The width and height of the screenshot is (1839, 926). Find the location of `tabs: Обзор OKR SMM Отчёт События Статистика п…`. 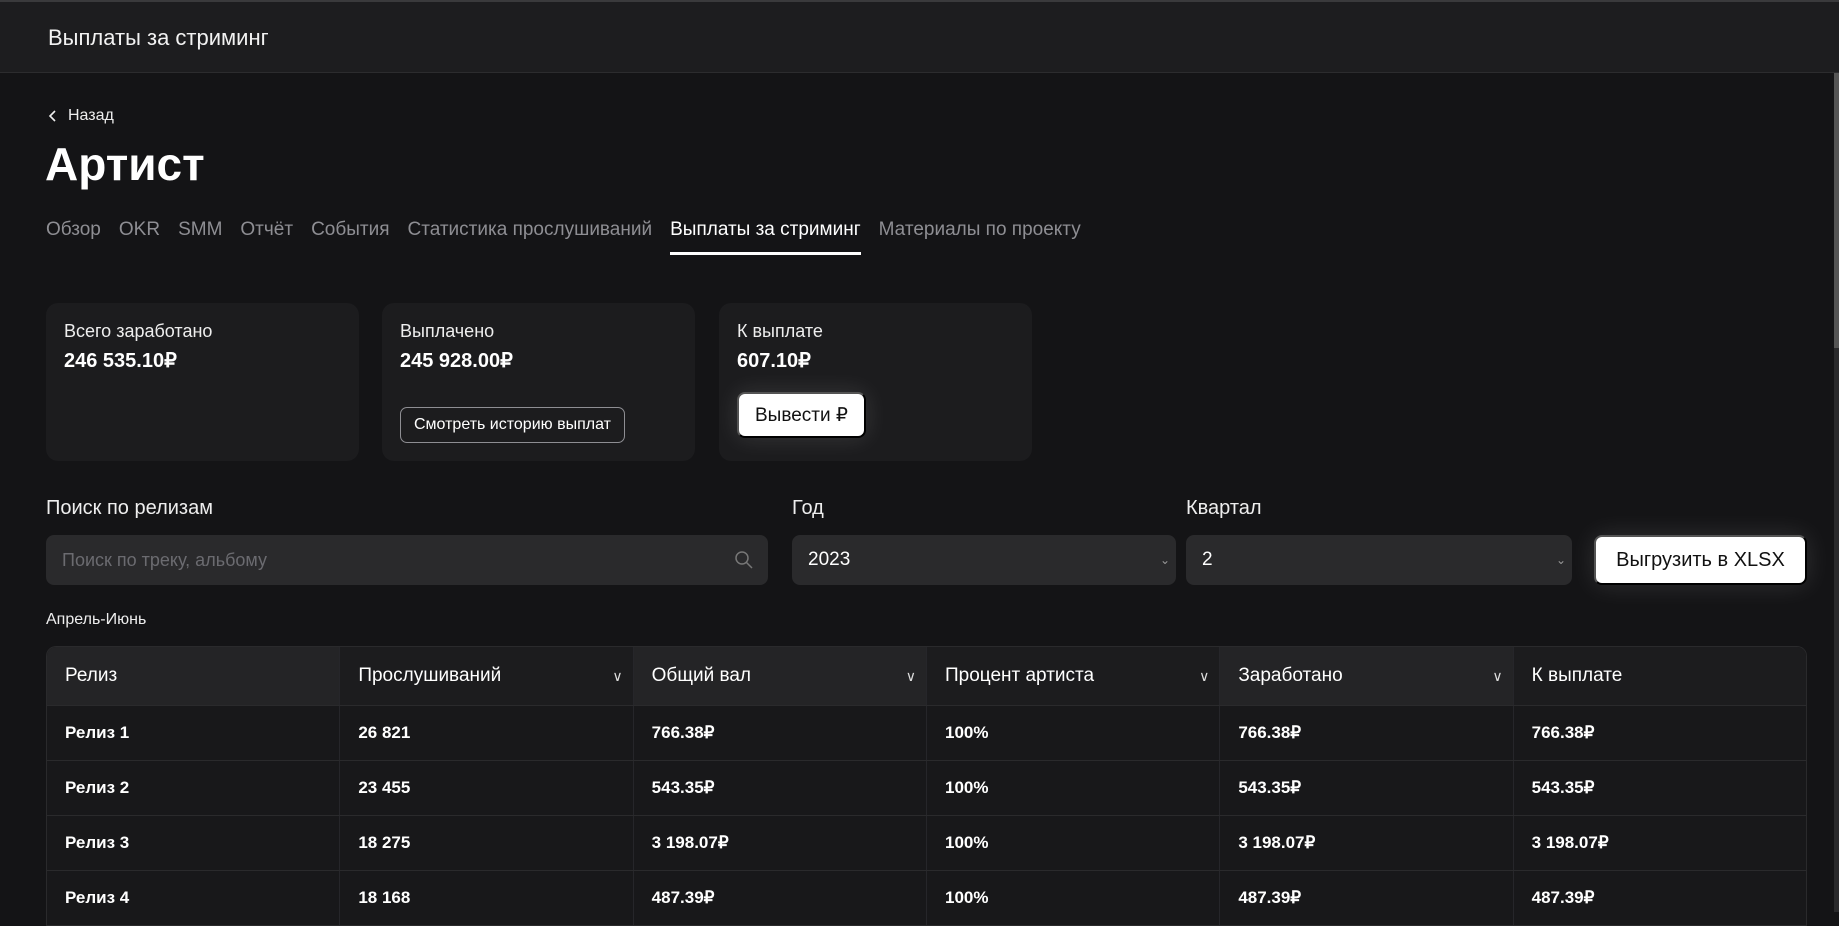

tabs: Обзор OKR SMM Отчёт События Статистика п… is located at coordinates (563, 237).